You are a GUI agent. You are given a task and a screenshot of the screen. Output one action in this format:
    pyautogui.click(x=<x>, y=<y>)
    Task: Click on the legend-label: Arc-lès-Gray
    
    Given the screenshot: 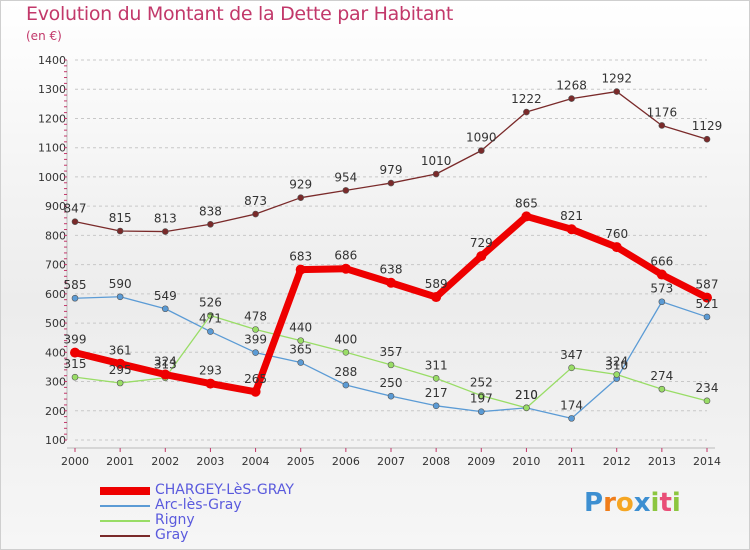 What is the action you would take?
    pyautogui.click(x=198, y=505)
    